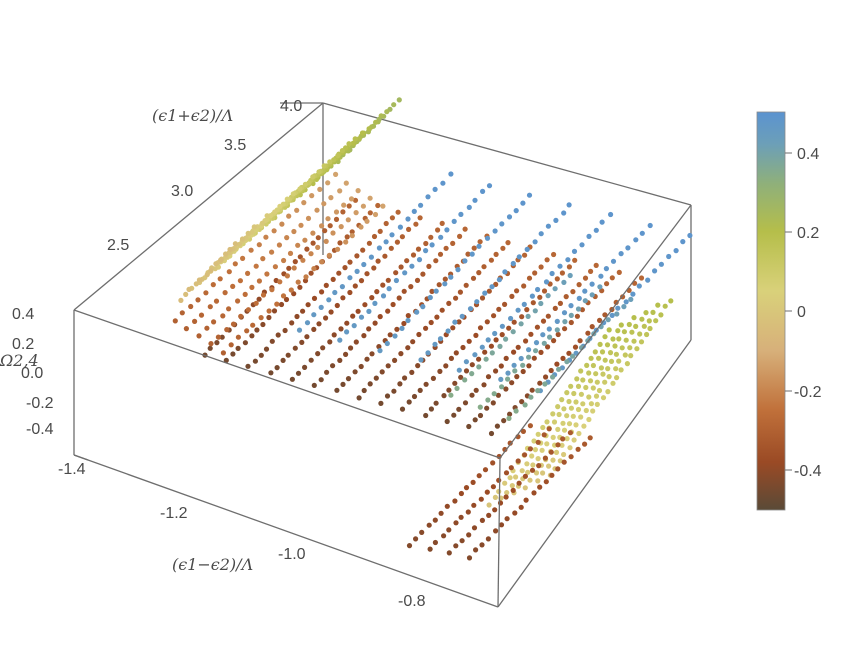 The height and width of the screenshot is (650, 850). Describe the element at coordinates (40, 429) in the screenshot. I see `z-tick-neg-0-4: -0.4` at that location.